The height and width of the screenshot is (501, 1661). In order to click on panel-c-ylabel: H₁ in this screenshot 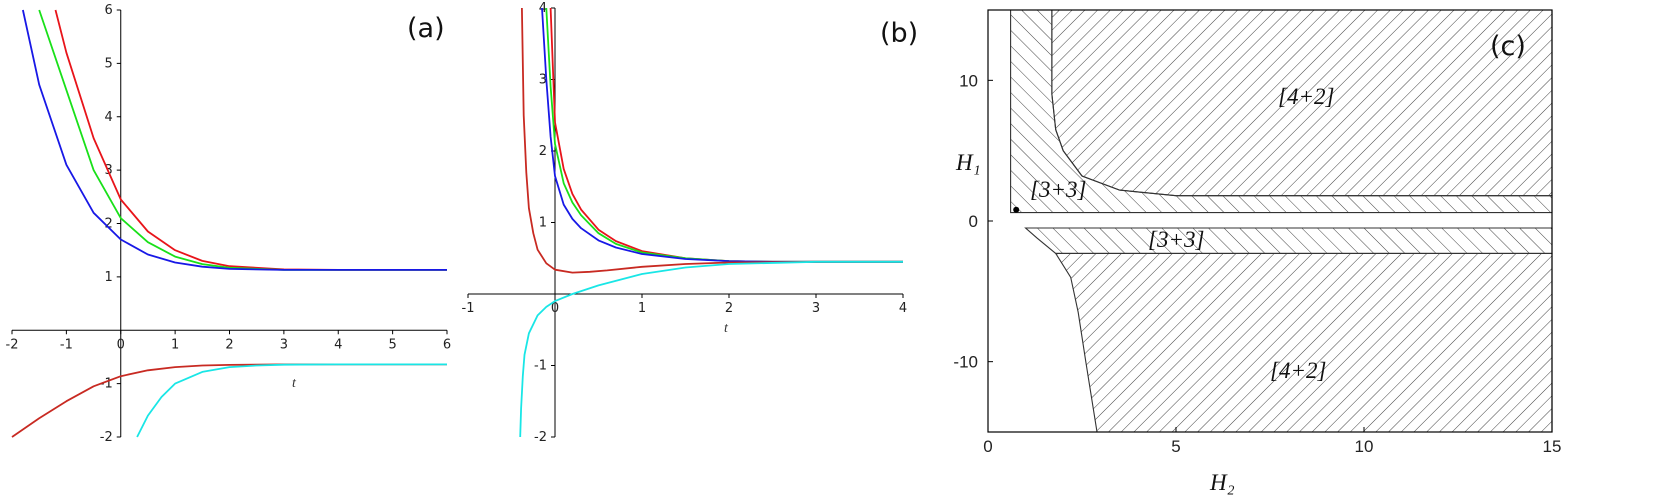, I will do `click(968, 162)`.